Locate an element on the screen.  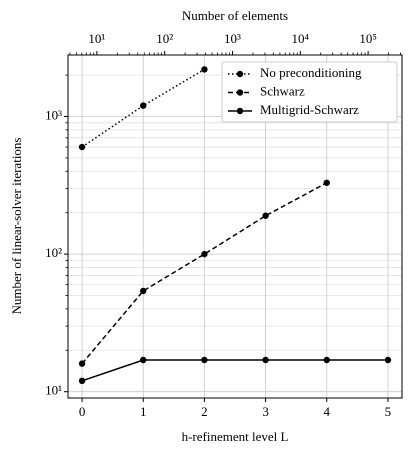
y-axis-label: Number of linear-solver iterations is located at coordinates (16, 226).